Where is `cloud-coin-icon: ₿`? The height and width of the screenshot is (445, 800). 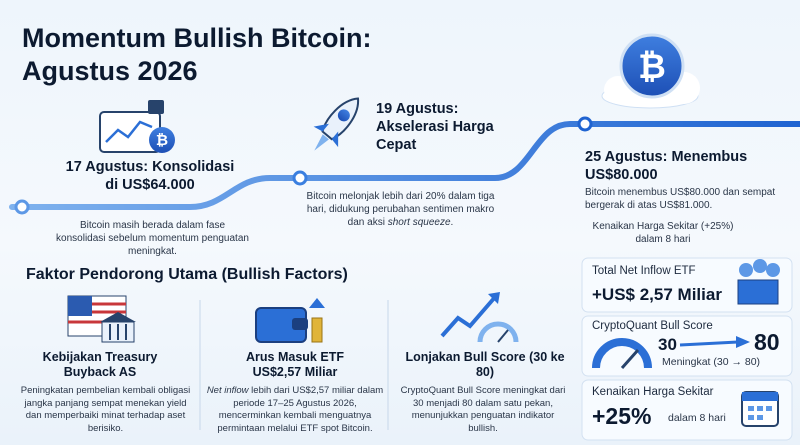 cloud-coin-icon: ₿ is located at coordinates (650, 71).